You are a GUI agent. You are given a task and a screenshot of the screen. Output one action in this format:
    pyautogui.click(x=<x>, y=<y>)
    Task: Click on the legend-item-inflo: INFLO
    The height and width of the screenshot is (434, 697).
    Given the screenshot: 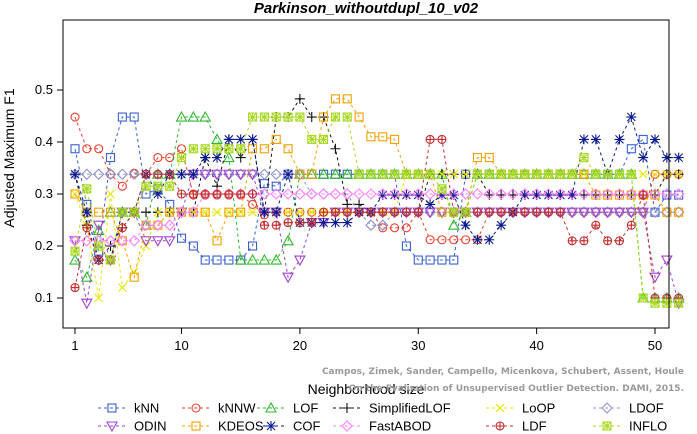 What is the action you would take?
    pyautogui.click(x=630, y=426)
    